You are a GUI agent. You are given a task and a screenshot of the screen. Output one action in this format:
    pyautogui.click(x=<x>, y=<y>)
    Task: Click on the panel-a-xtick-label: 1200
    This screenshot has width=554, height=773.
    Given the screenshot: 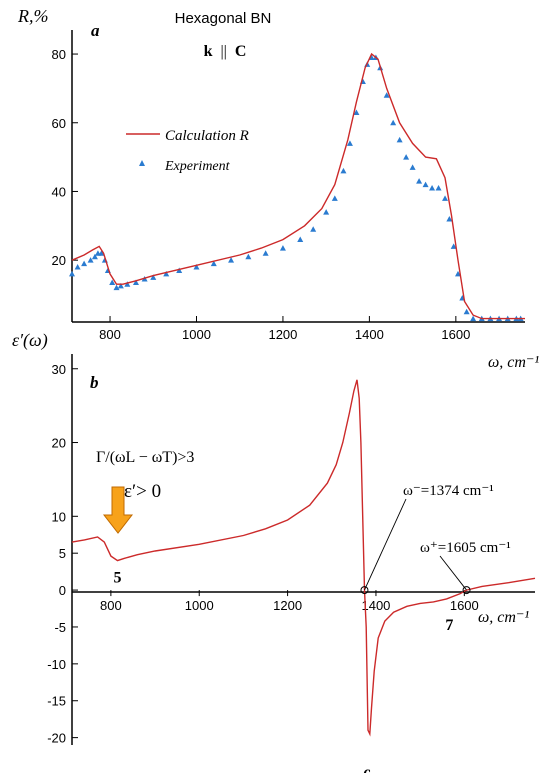 What is the action you would take?
    pyautogui.click(x=282, y=334)
    